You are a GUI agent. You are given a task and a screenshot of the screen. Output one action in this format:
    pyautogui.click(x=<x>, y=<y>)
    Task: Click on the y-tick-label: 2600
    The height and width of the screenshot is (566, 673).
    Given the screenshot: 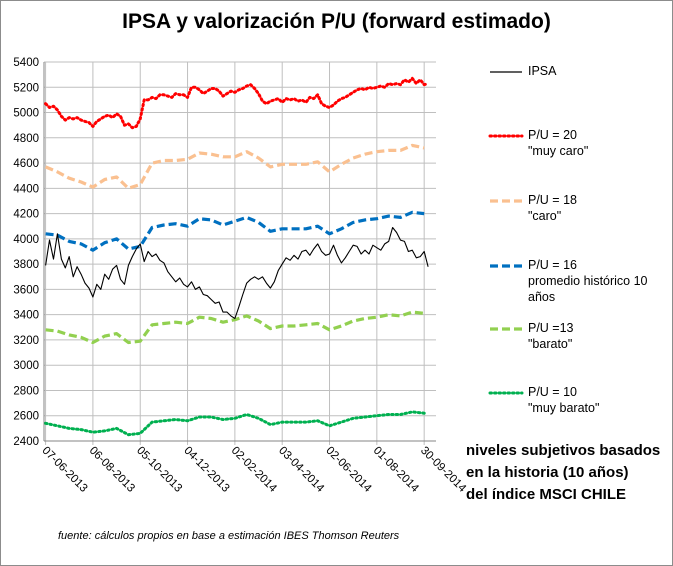 What is the action you would take?
    pyautogui.click(x=26, y=417)
    